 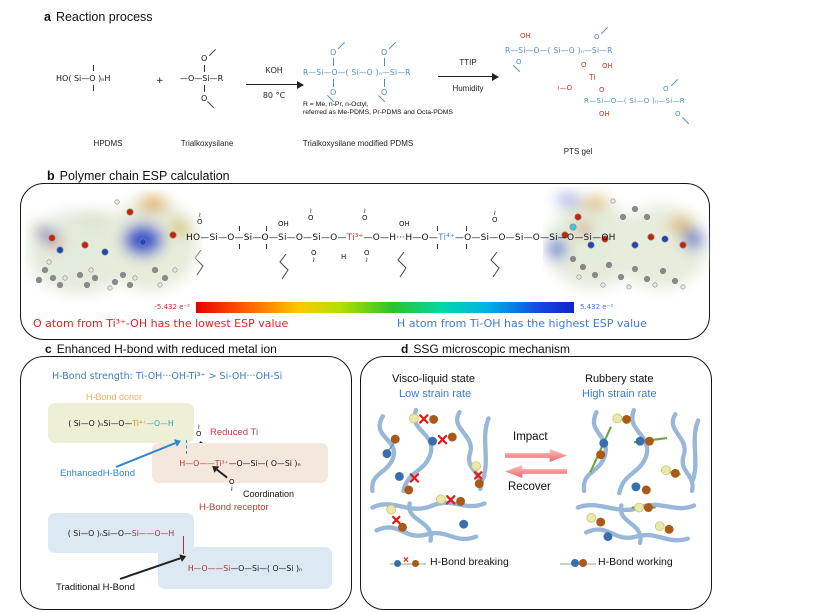 I want to click on arrow2-condition: Humidity, so click(x=468, y=88).